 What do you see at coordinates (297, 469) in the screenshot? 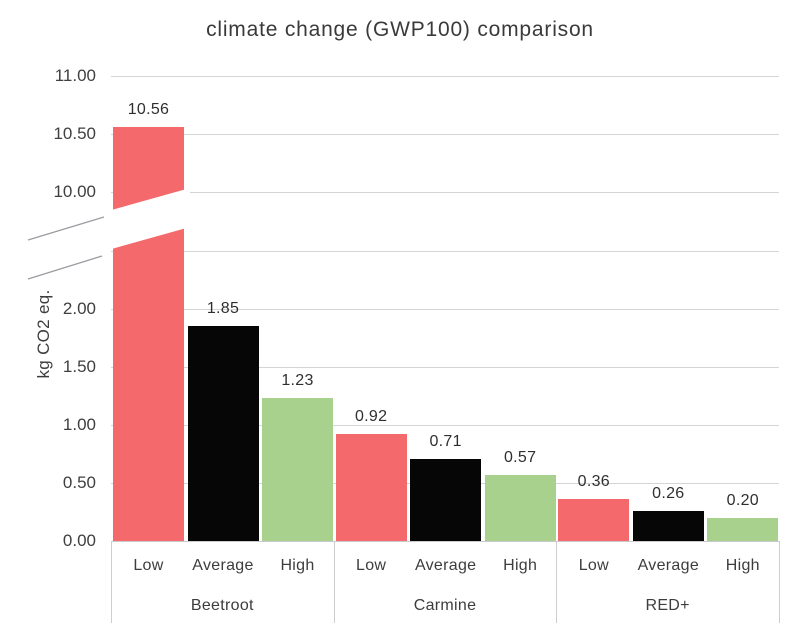
I see `bar-beetroot-high` at bounding box center [297, 469].